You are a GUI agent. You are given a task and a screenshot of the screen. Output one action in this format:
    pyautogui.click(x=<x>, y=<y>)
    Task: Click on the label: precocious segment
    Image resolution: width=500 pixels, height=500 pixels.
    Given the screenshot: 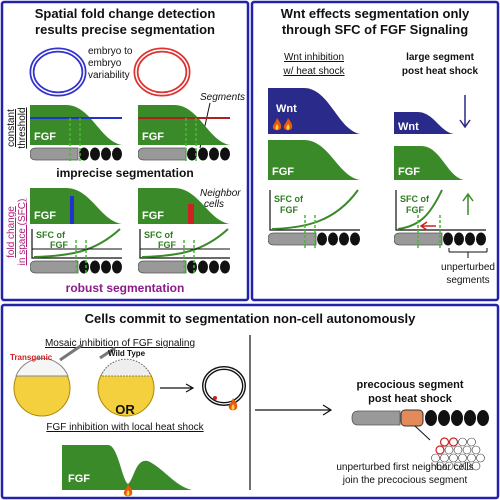 What is the action you would take?
    pyautogui.click(x=410, y=385)
    